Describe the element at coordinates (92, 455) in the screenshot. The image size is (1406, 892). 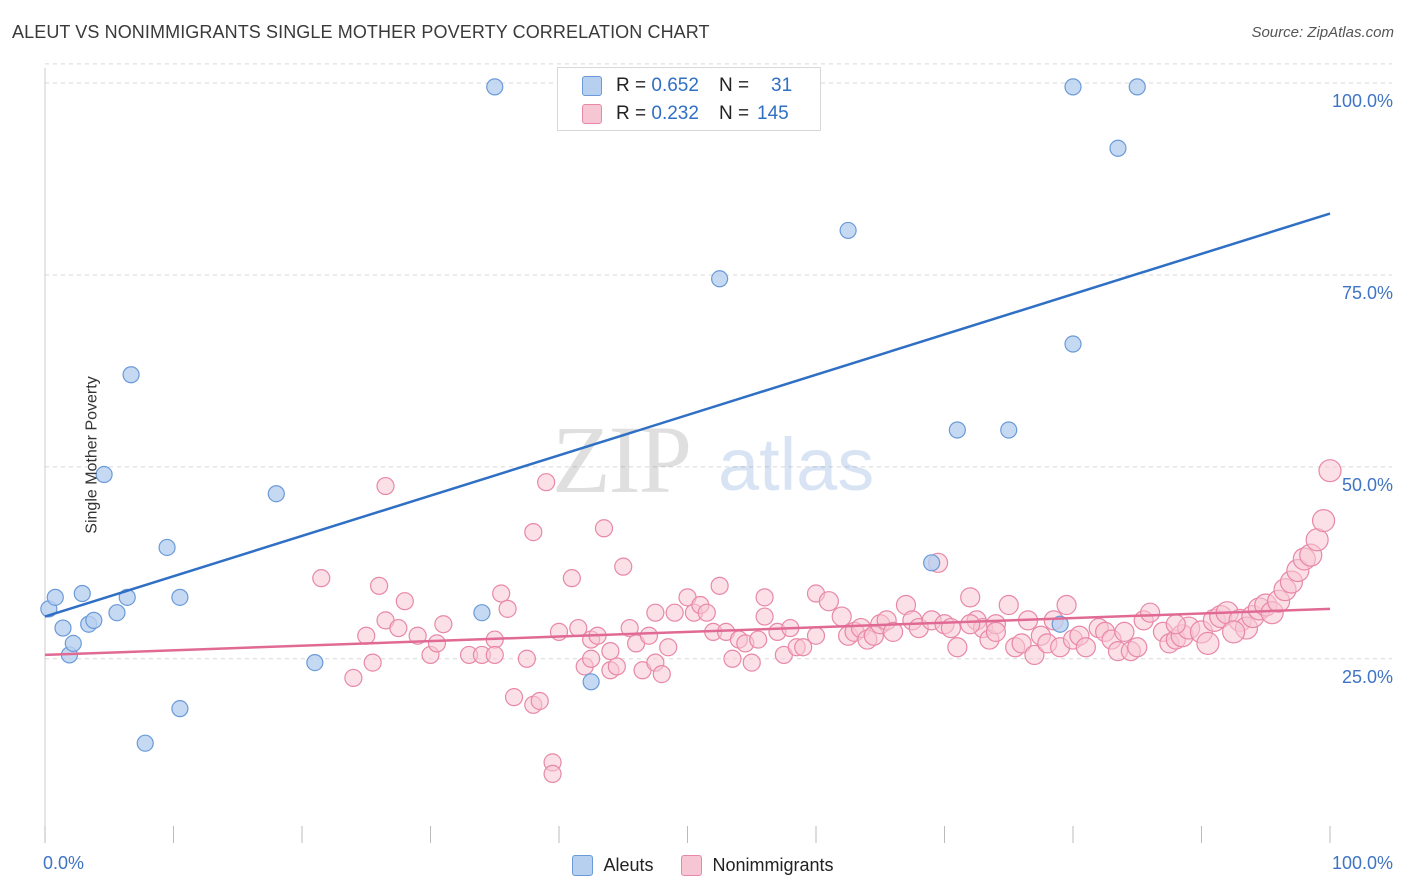
I see `y-axis-label: Single Mother Poverty` at that location.